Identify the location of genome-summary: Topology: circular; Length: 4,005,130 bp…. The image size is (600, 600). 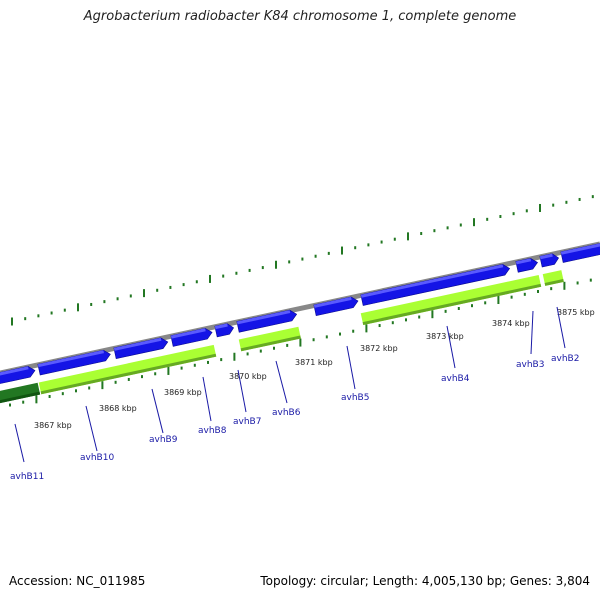
(425, 581).